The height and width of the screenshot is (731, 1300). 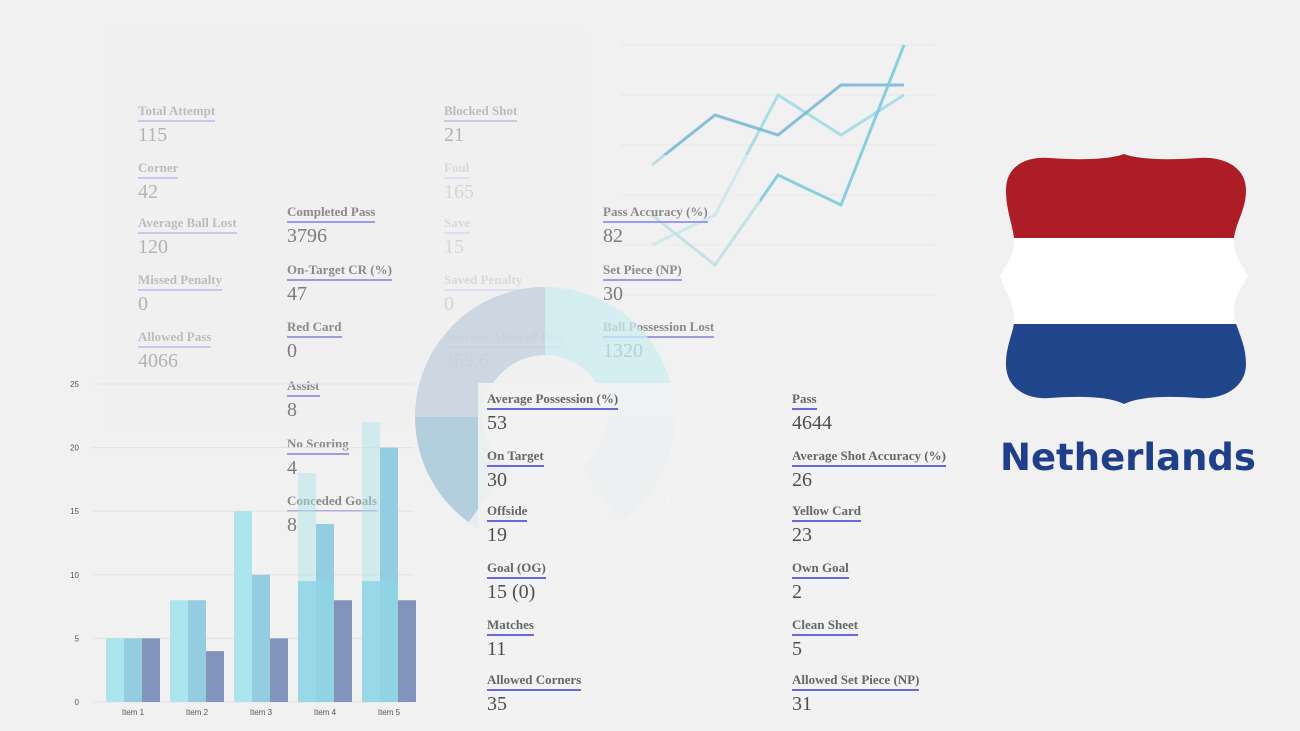 What do you see at coordinates (481, 124) in the screenshot?
I see `stat-blocked-shot: Blocked Shot 21` at bounding box center [481, 124].